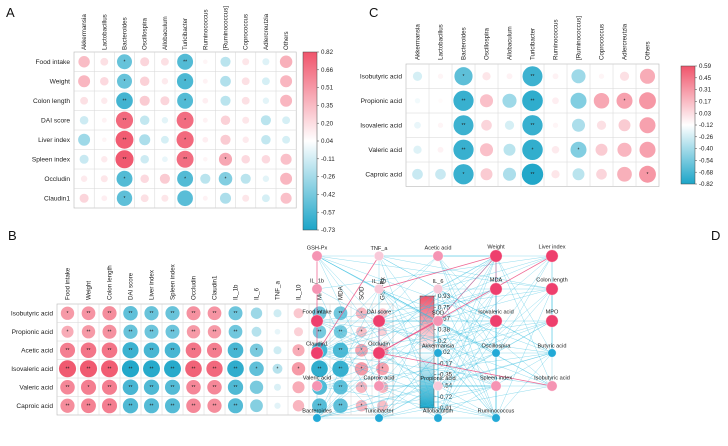  What do you see at coordinates (706, 137) in the screenshot?
I see `colorbar-tick-label: -0.26` at bounding box center [706, 137].